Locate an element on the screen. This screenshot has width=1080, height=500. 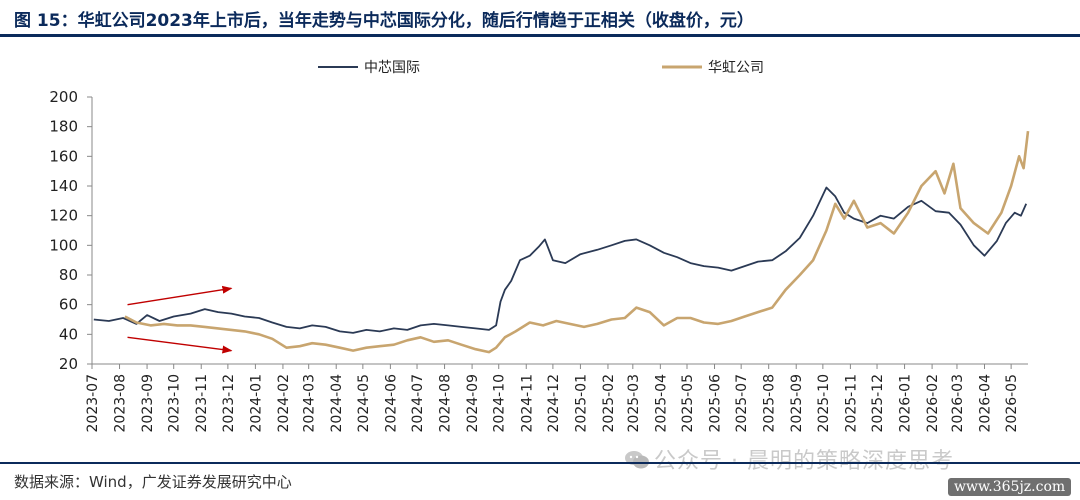
x-tick-label: 2025-05 is located at coordinates (688, 403).